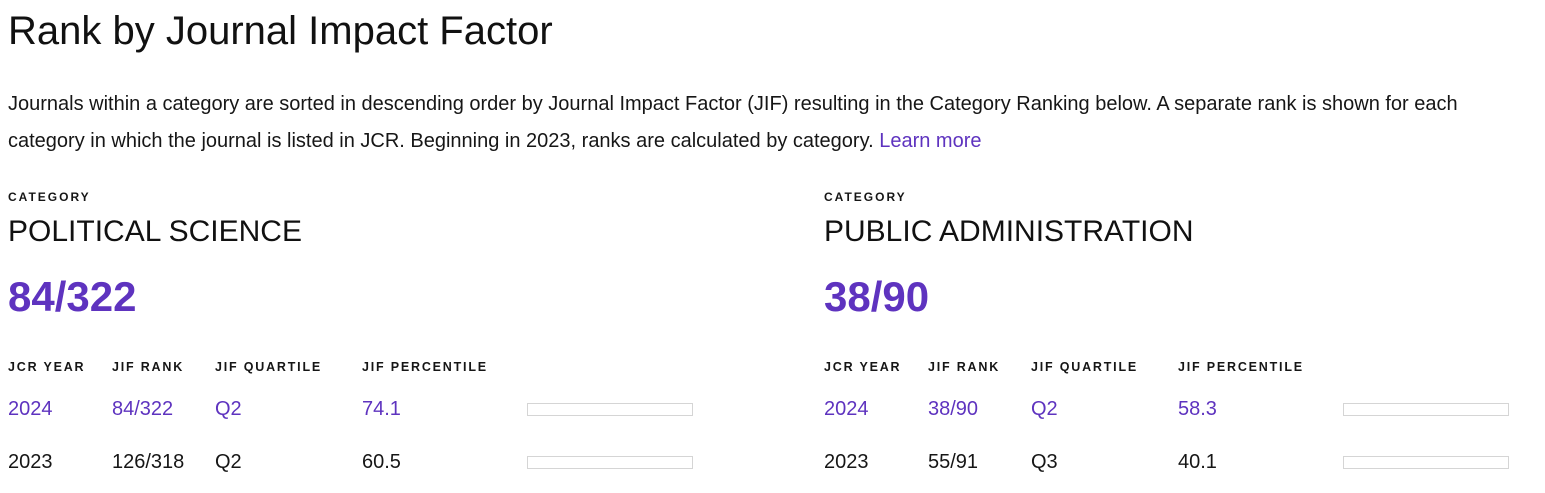  I want to click on cell-jif-rank: 126/318, so click(148, 462).